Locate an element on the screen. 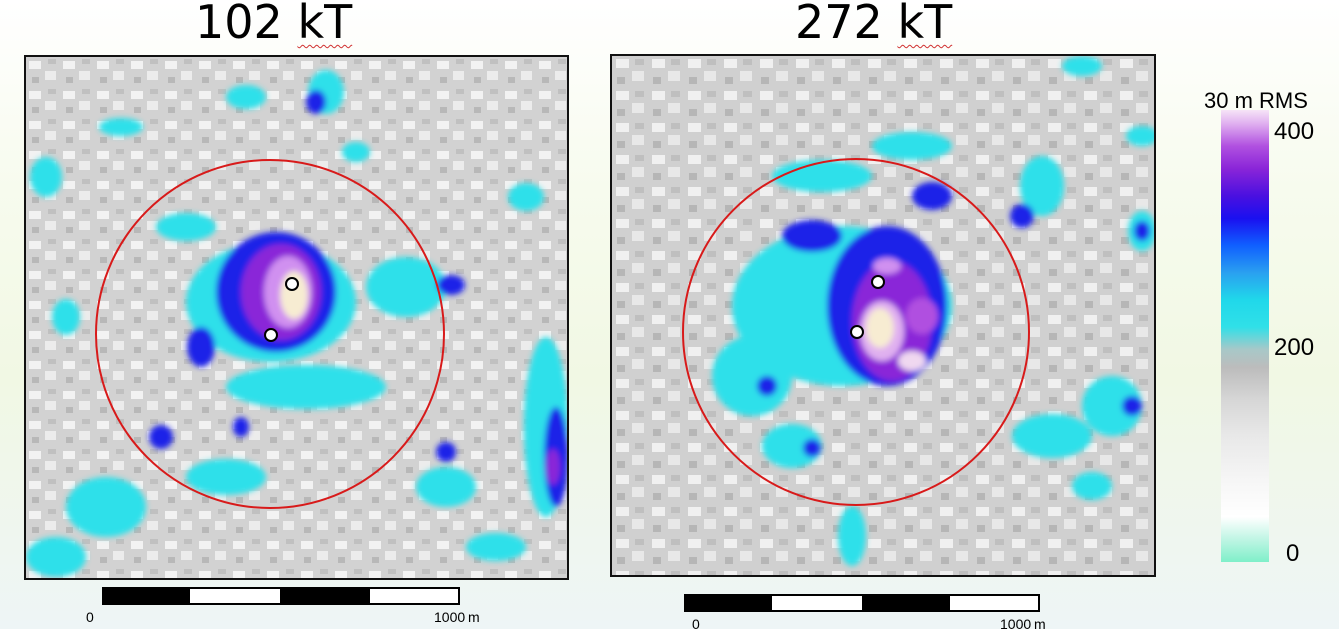 The width and height of the screenshot is (1339, 632). panel-2-scalebar: 0 1000 m is located at coordinates (884, 613).